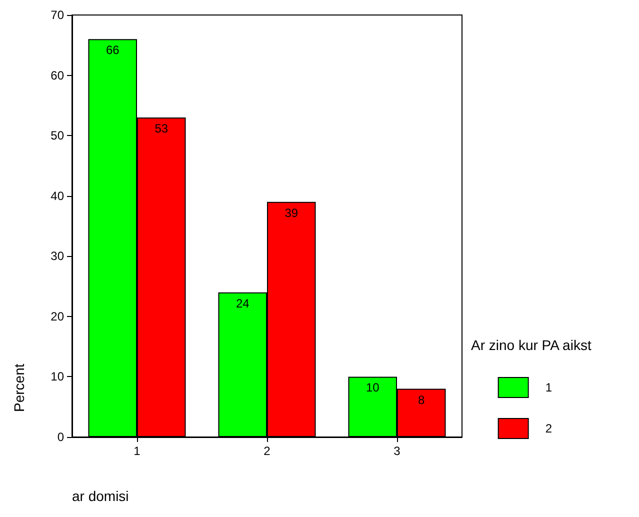  What do you see at coordinates (19, 388) in the screenshot?
I see `y-axis-title: Percent` at bounding box center [19, 388].